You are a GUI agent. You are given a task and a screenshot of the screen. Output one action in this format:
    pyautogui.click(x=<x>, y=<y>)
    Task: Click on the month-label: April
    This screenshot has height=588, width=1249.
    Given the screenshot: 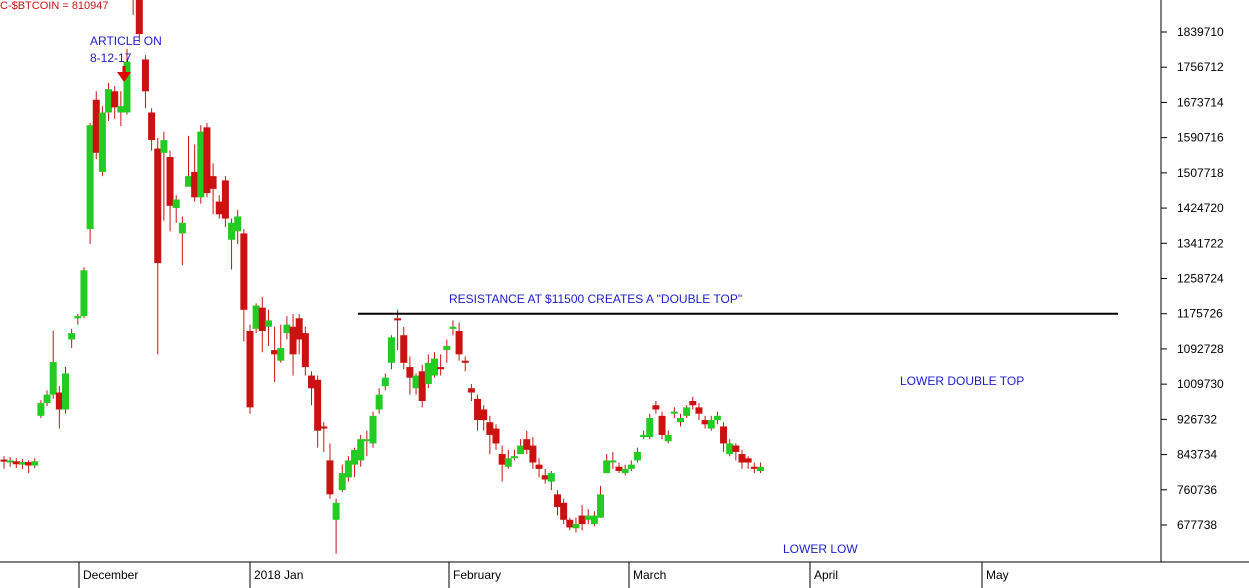 What is the action you would take?
    pyautogui.click(x=826, y=575)
    